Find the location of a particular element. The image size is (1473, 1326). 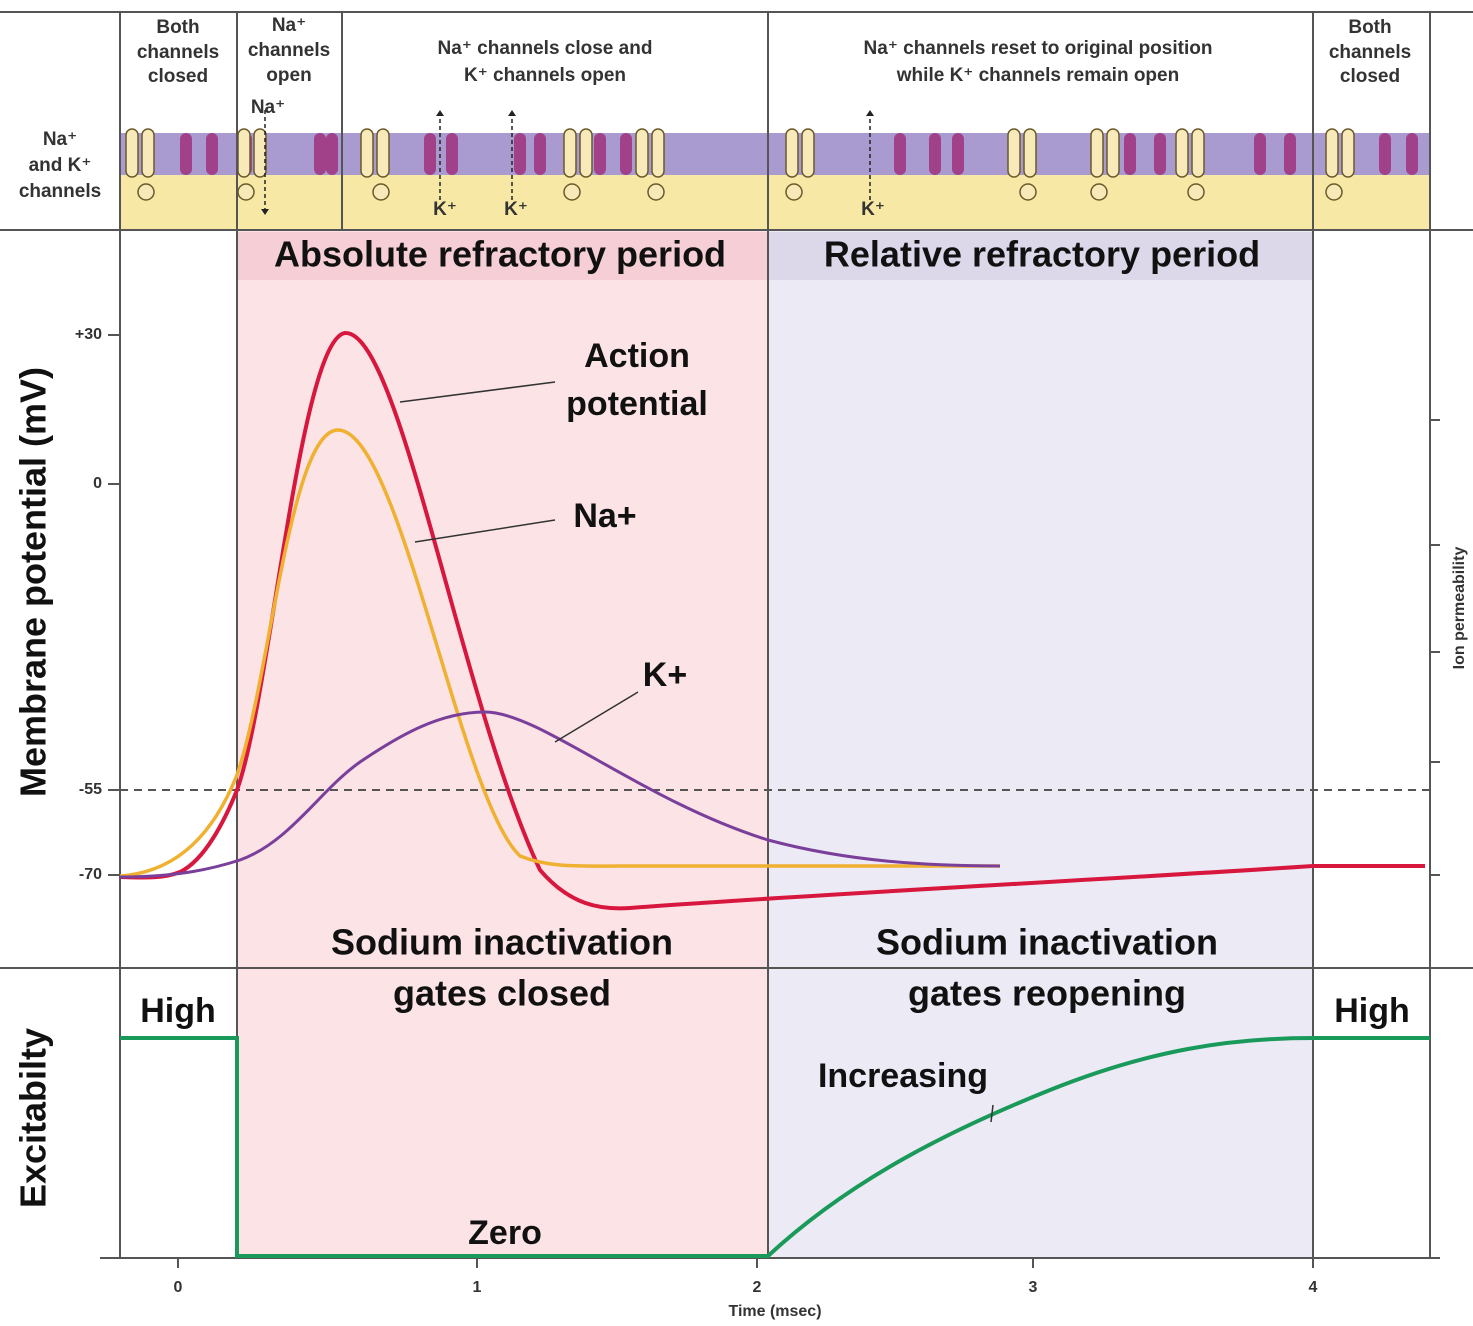

x-tick-label: 4 is located at coordinates (1313, 1287).